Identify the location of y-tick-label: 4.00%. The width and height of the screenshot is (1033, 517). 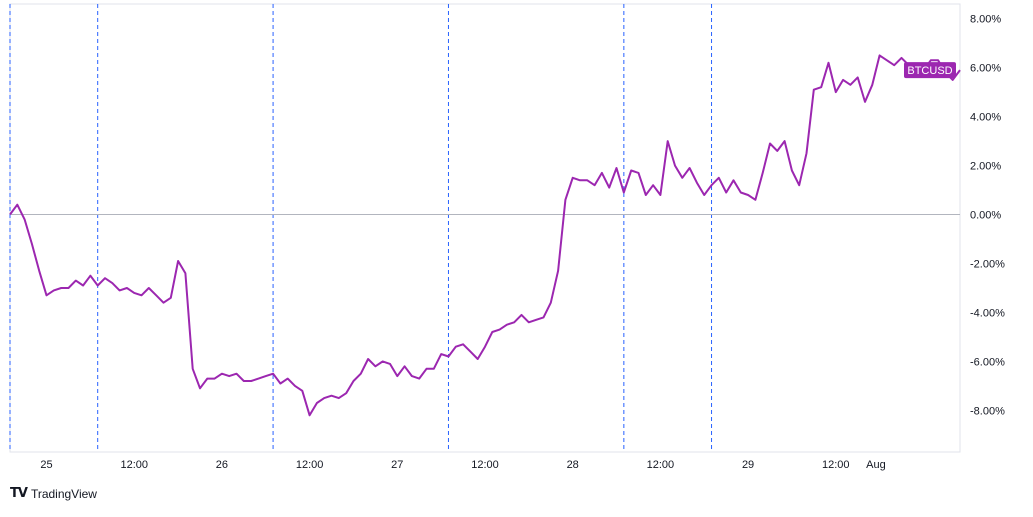
(985, 118).